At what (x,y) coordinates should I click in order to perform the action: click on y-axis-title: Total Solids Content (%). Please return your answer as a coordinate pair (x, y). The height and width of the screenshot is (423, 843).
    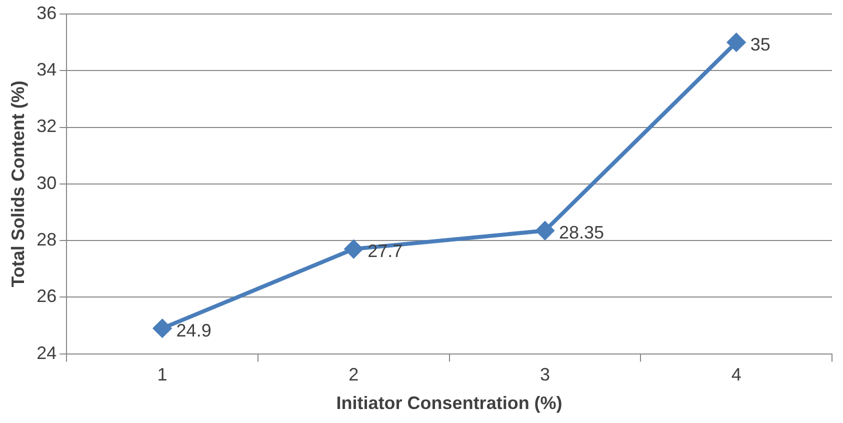
    Looking at the image, I should click on (18, 184).